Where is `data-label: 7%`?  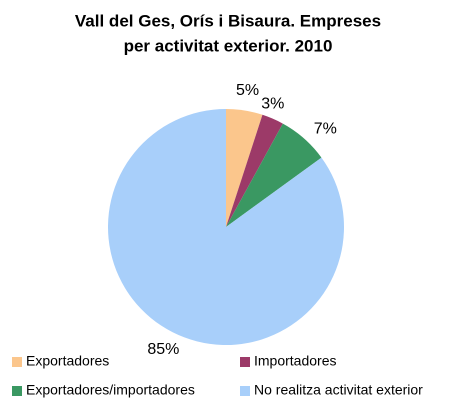
data-label: 7% is located at coordinates (325, 129).